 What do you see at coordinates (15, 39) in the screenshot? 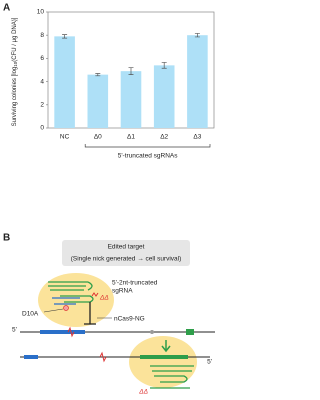
I see `y-label-text: (CFU / μg DNA)]` at bounding box center [15, 39].